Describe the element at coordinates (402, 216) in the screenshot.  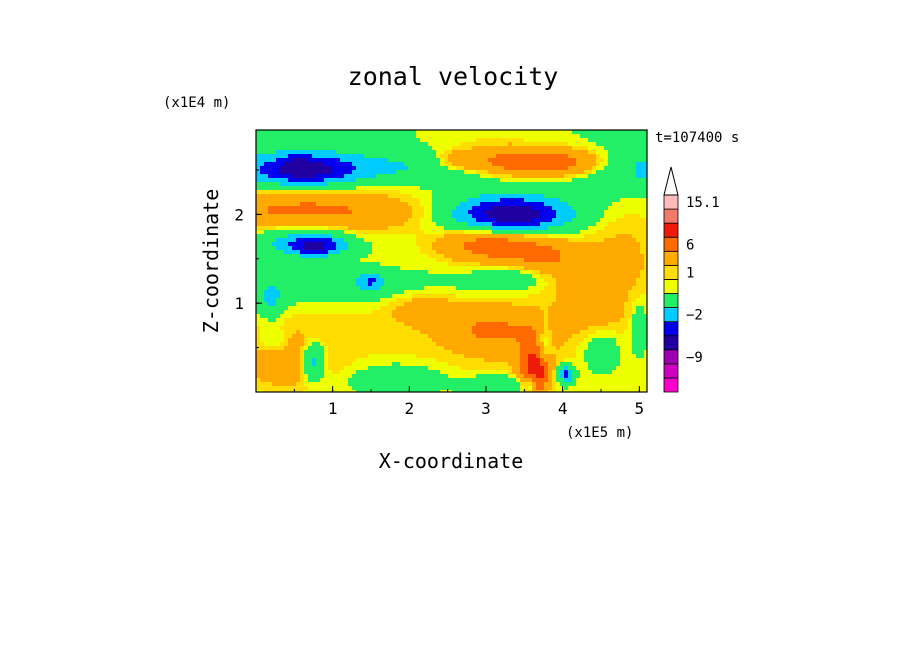
I see `heatmap-cell-2094` at that location.